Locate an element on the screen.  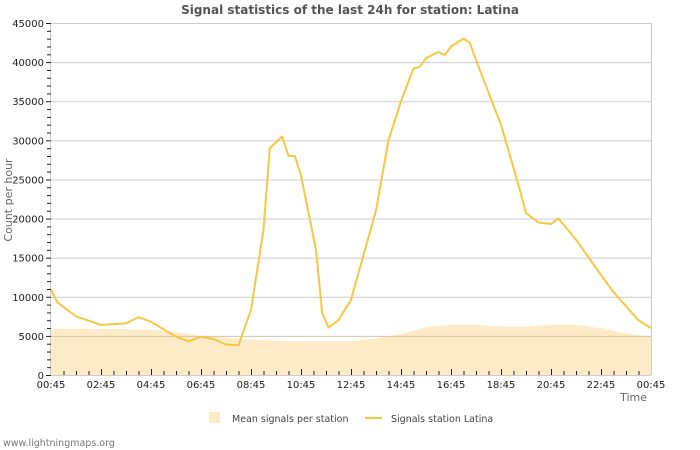
legend-label-mean: Mean signals per station is located at coordinates (290, 419).